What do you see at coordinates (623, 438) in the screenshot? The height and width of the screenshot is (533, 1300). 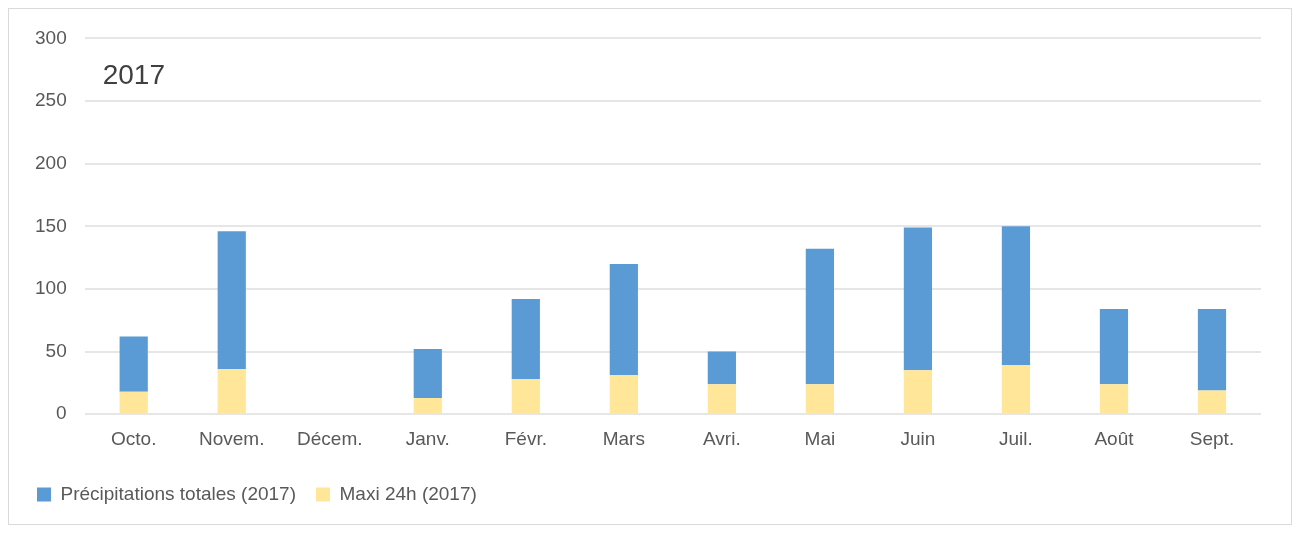 I see `x-tick-label: Mars` at bounding box center [623, 438].